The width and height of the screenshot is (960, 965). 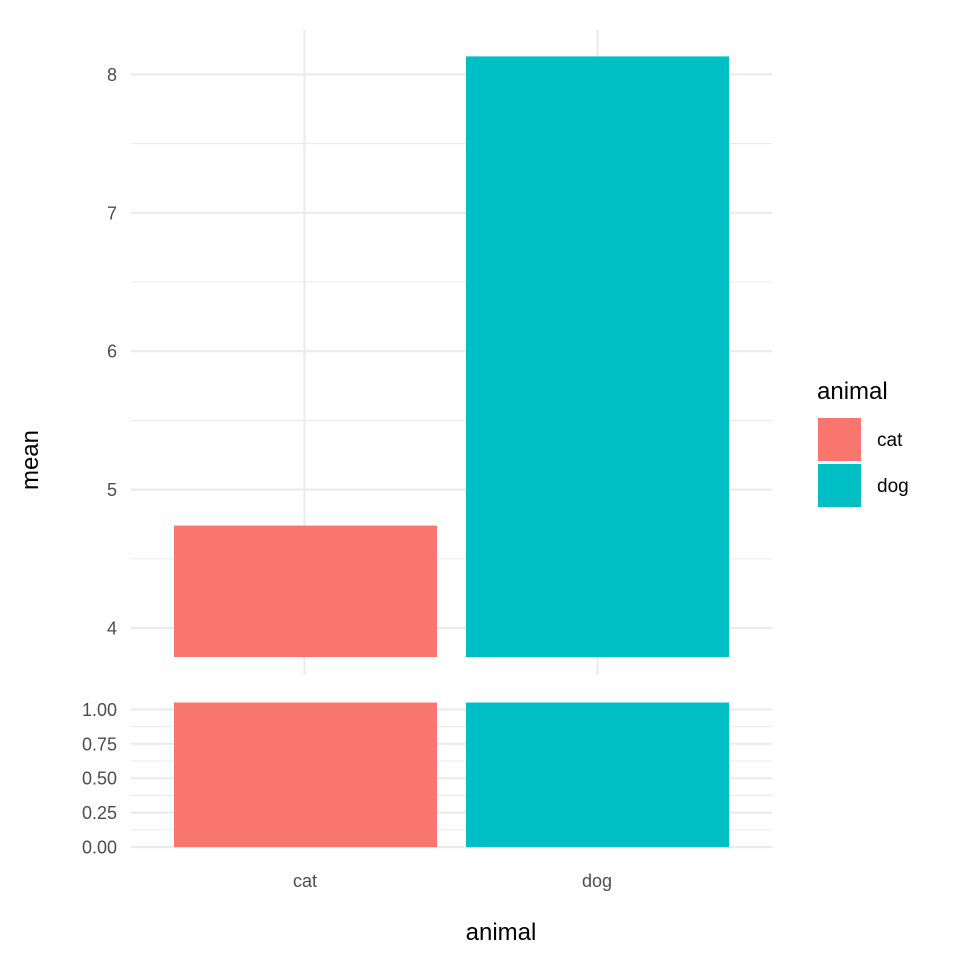 I want to click on legend: animal cat dog, so click(x=863, y=442).